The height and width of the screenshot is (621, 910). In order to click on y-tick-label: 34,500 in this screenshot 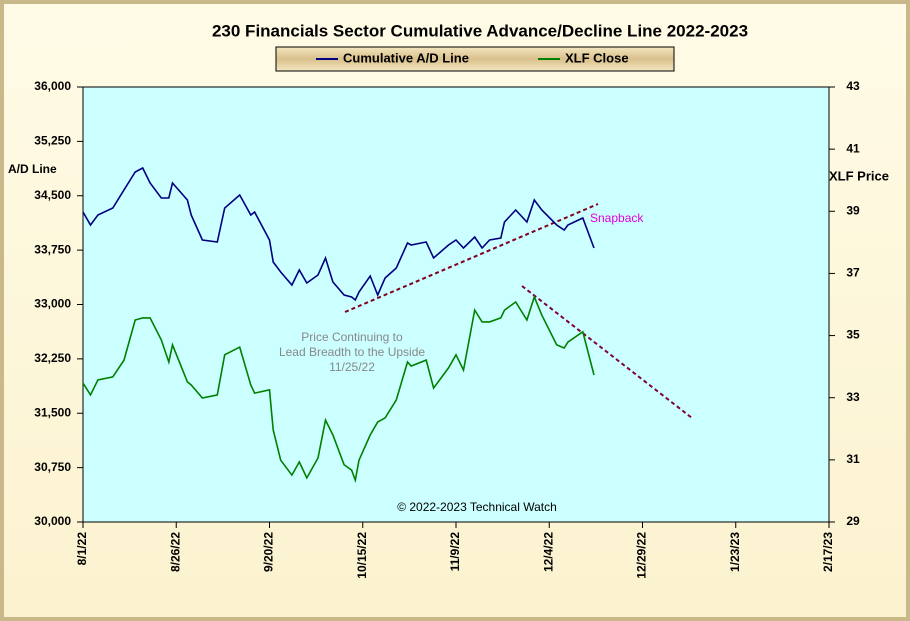, I will do `click(52, 195)`.